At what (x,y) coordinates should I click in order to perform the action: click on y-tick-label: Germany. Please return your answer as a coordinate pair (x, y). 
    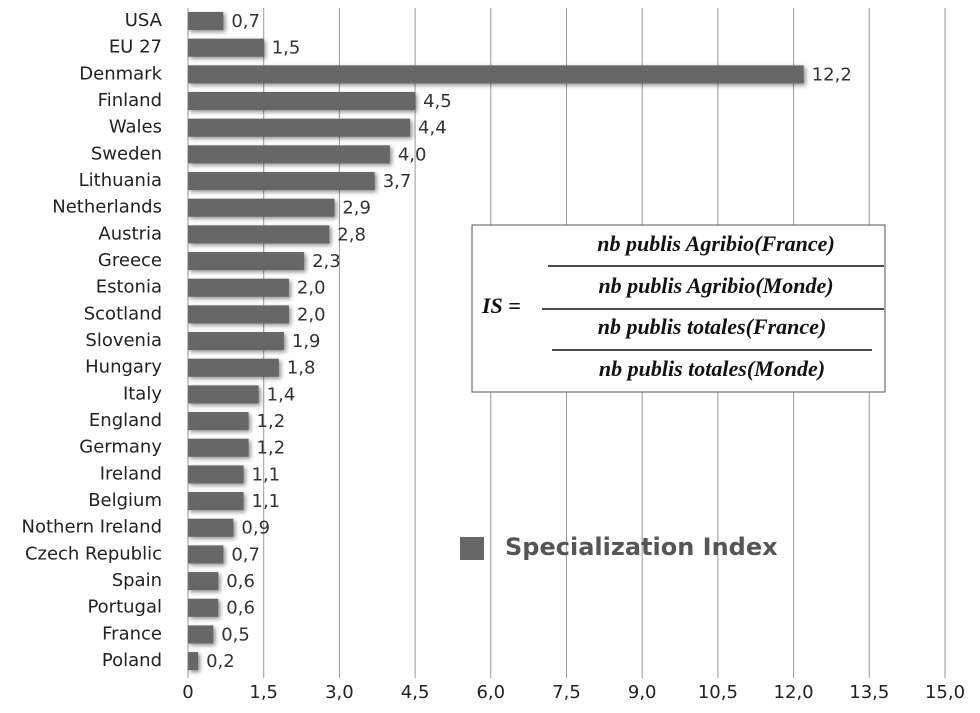
    Looking at the image, I should click on (120, 447).